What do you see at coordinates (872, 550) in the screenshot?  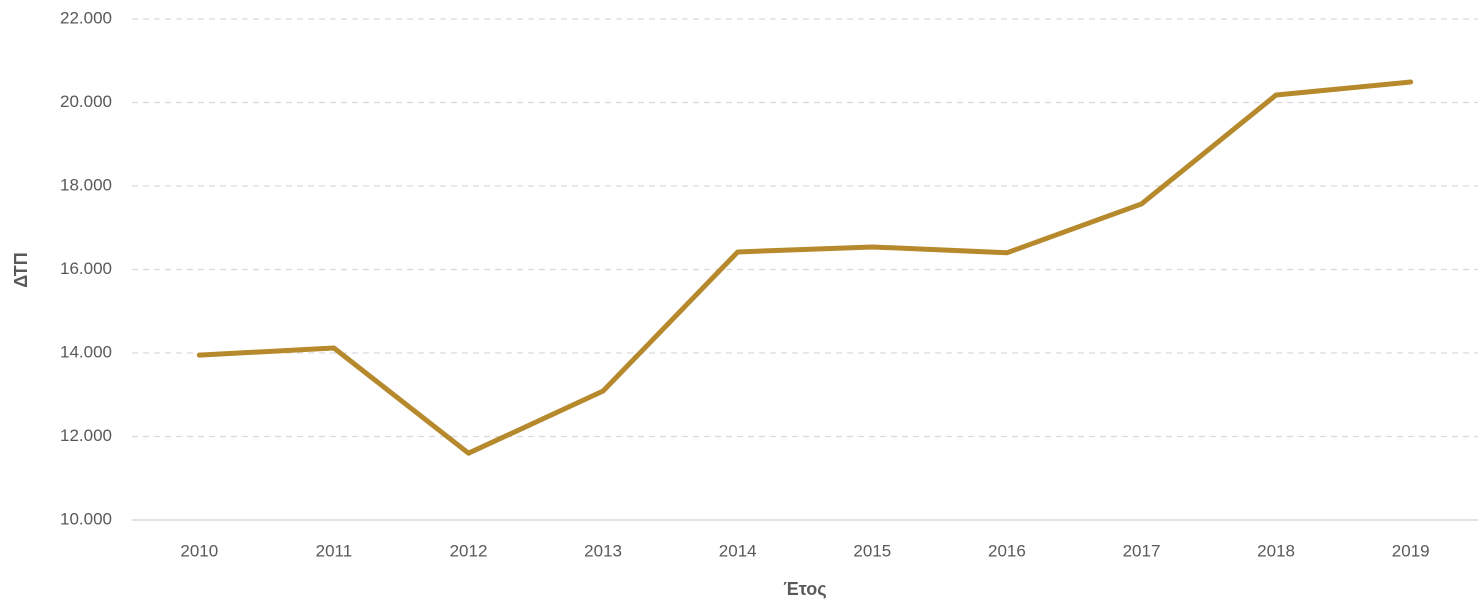 I see `x-tick-label: 2015` at bounding box center [872, 550].